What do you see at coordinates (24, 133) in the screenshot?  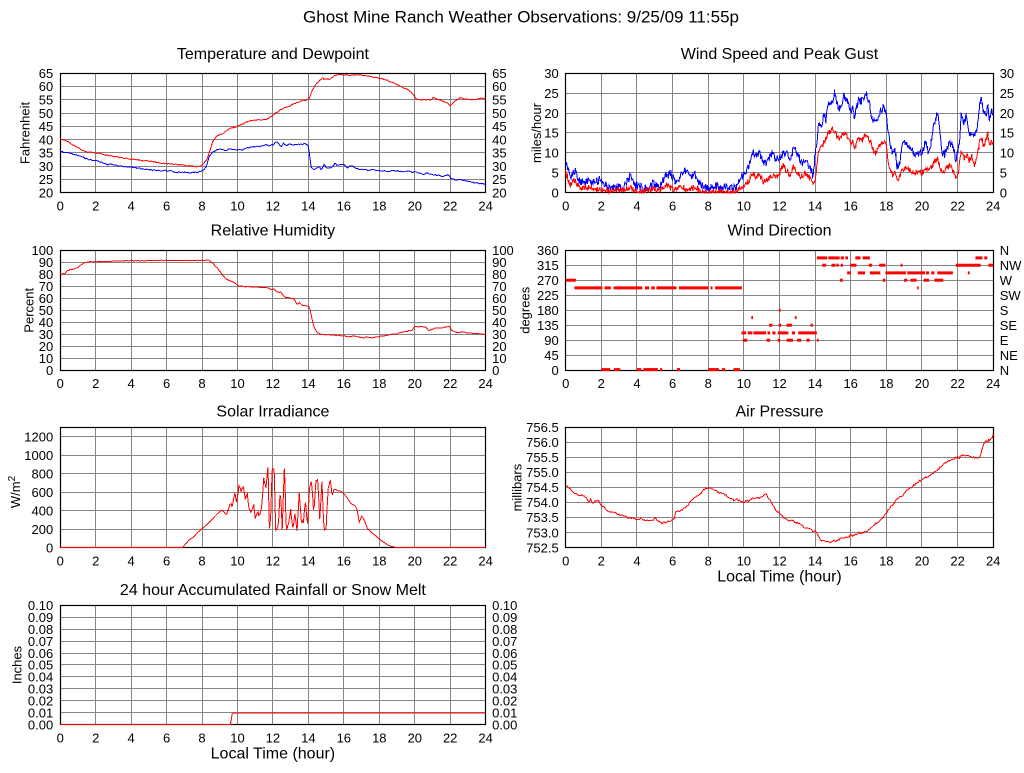 I see `svg-text: Fahrenheit` at bounding box center [24, 133].